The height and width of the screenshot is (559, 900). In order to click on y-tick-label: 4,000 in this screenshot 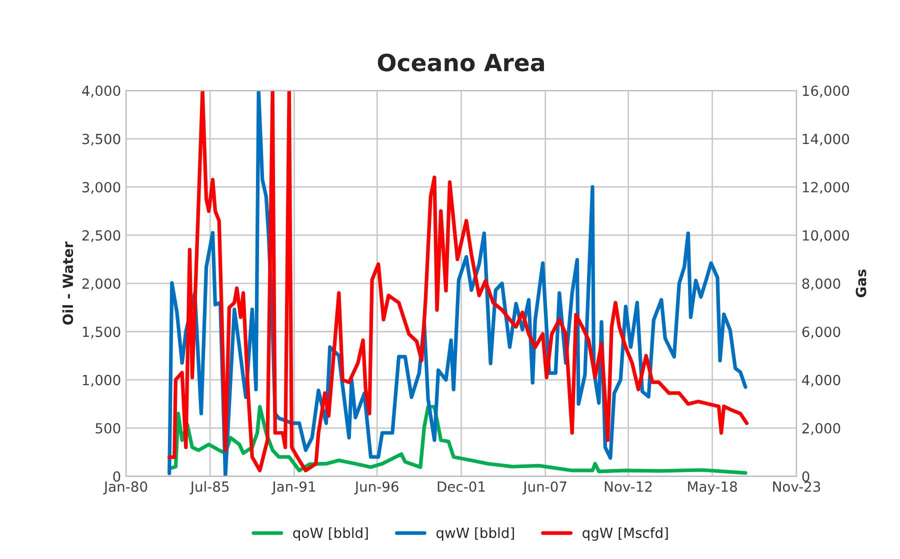, I will do `click(101, 92)`.